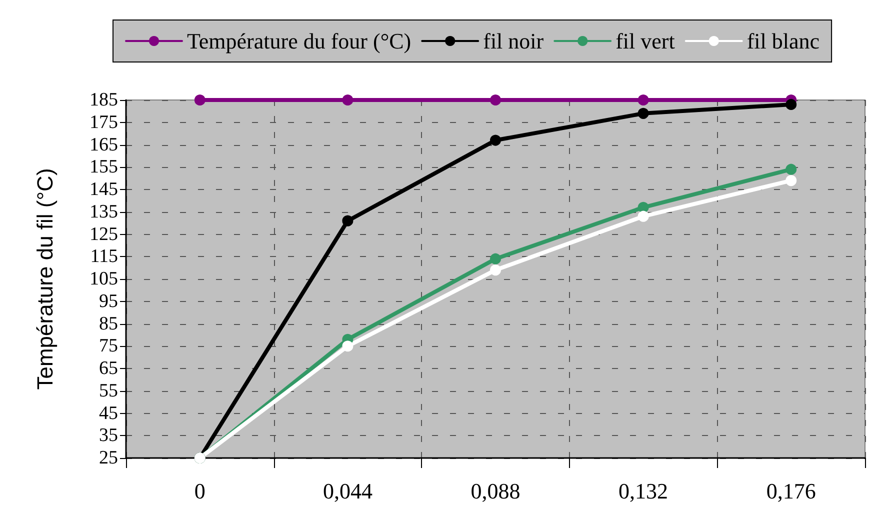  I want to click on y-tick-label: 185, so click(104, 100).